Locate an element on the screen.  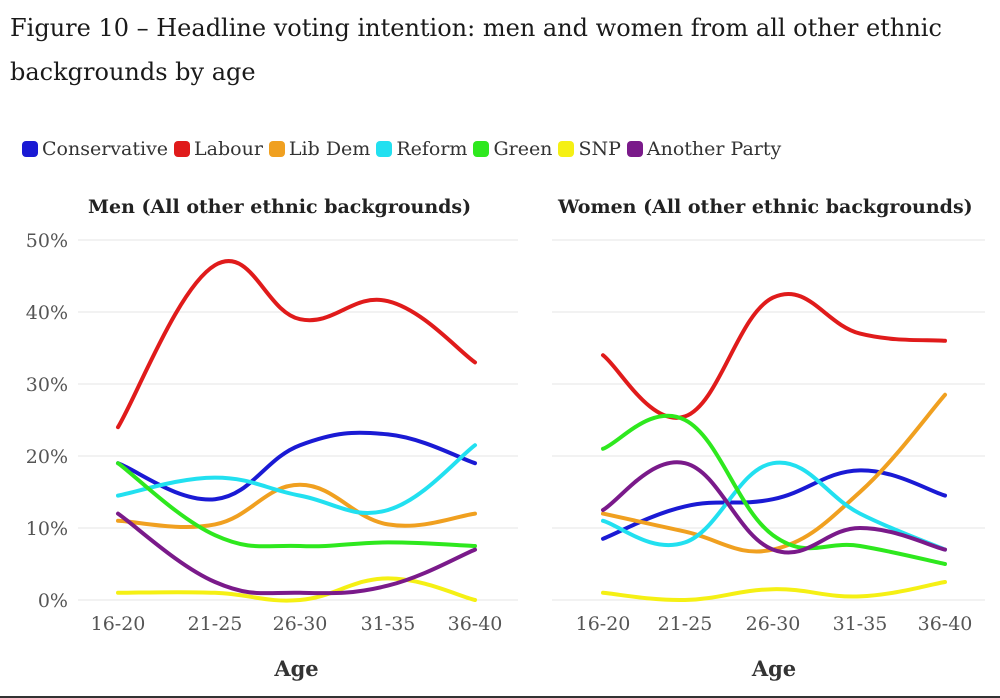
legend-item-another-party: Another Party is located at coordinates (704, 149).